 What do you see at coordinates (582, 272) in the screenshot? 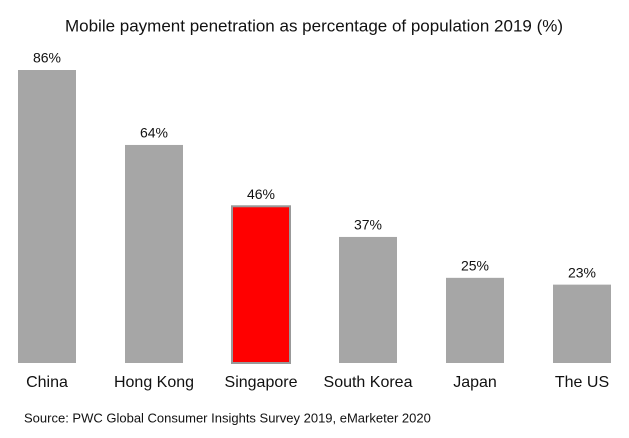
I see `value-label: 23%` at bounding box center [582, 272].